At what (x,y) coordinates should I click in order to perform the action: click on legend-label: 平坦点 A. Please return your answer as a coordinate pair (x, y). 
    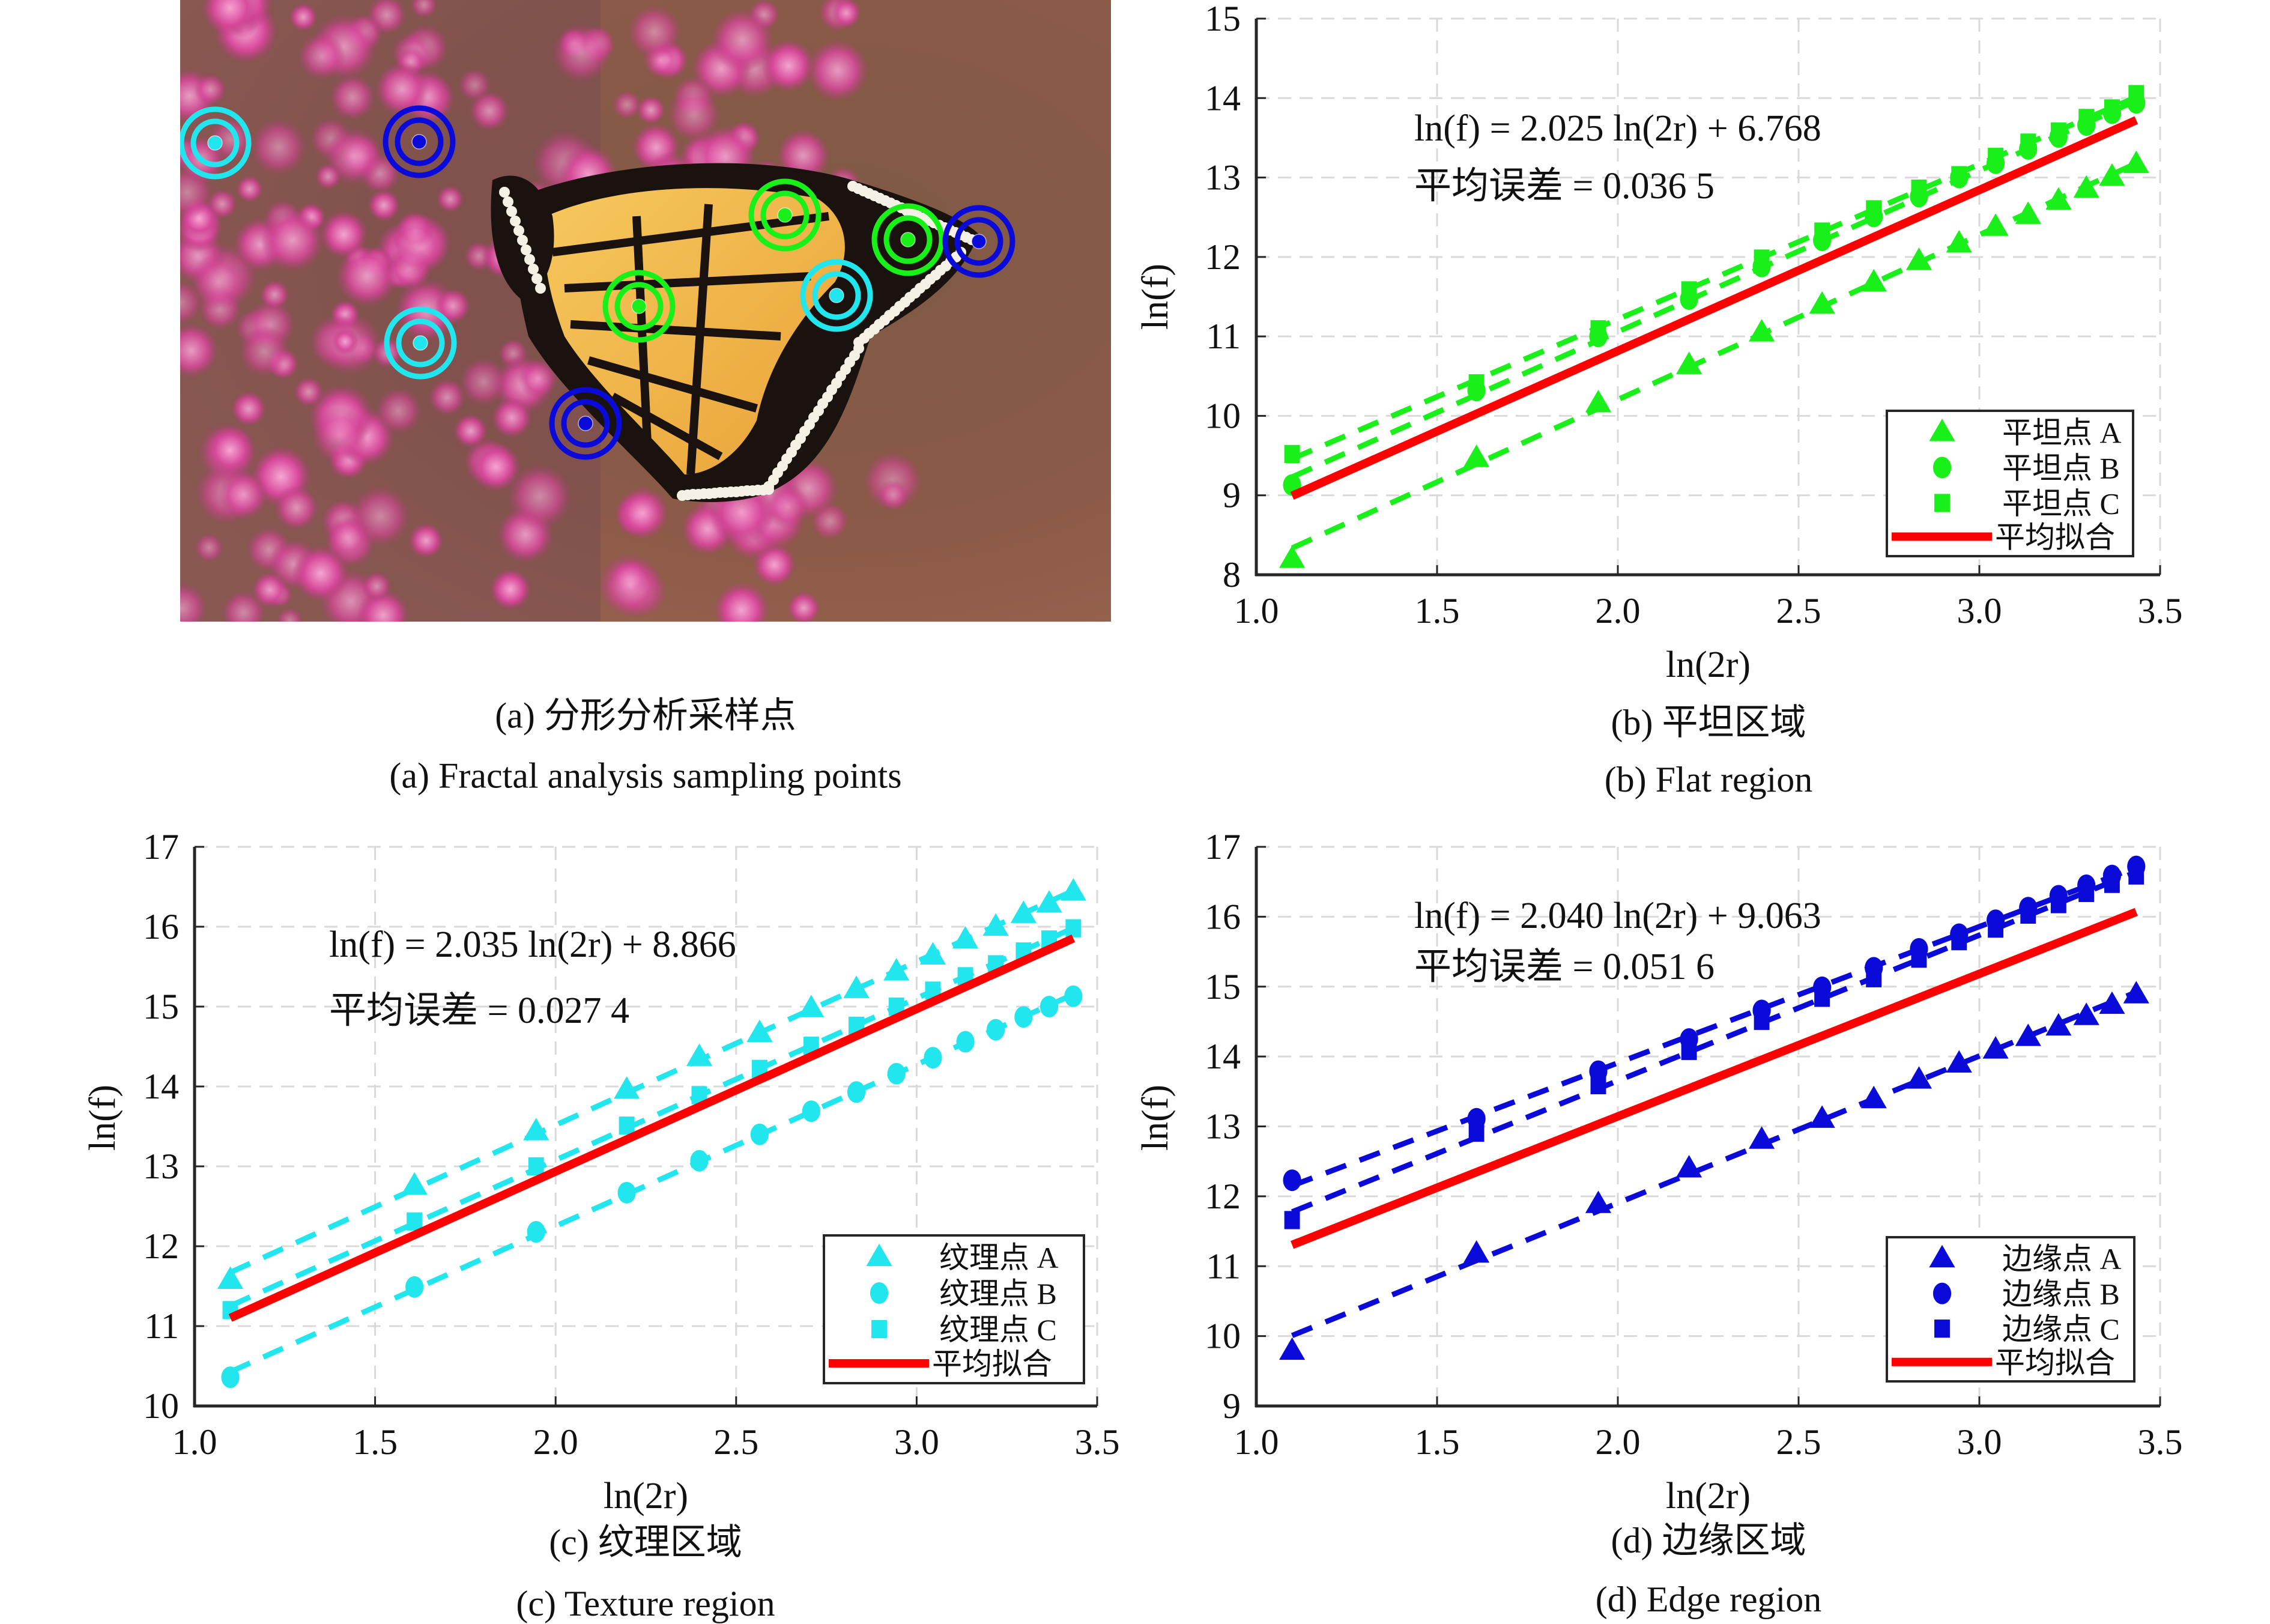
    Looking at the image, I should click on (2062, 432).